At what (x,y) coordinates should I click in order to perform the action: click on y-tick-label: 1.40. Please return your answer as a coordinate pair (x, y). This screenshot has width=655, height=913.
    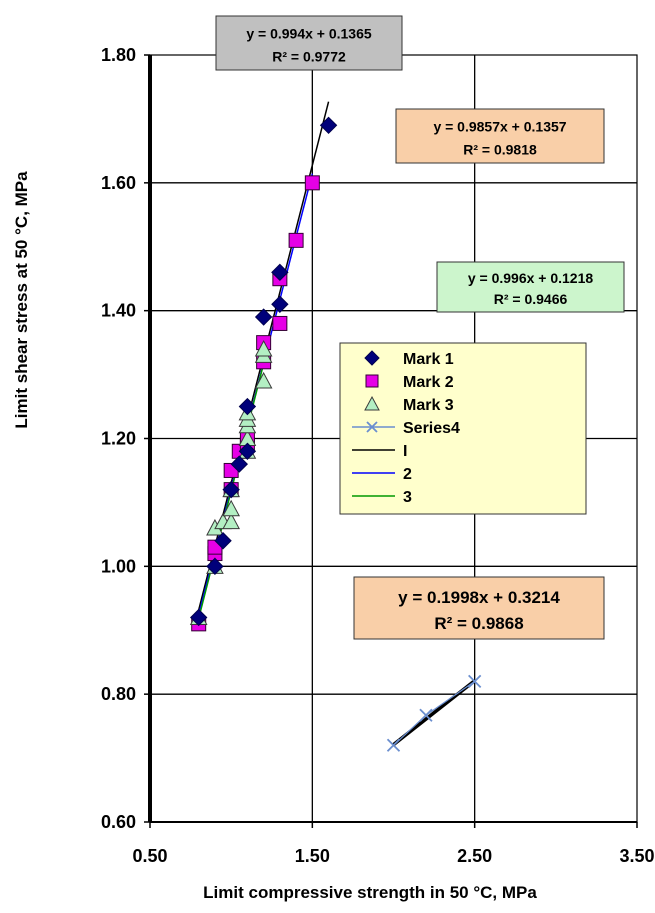
    Looking at the image, I should click on (118, 311).